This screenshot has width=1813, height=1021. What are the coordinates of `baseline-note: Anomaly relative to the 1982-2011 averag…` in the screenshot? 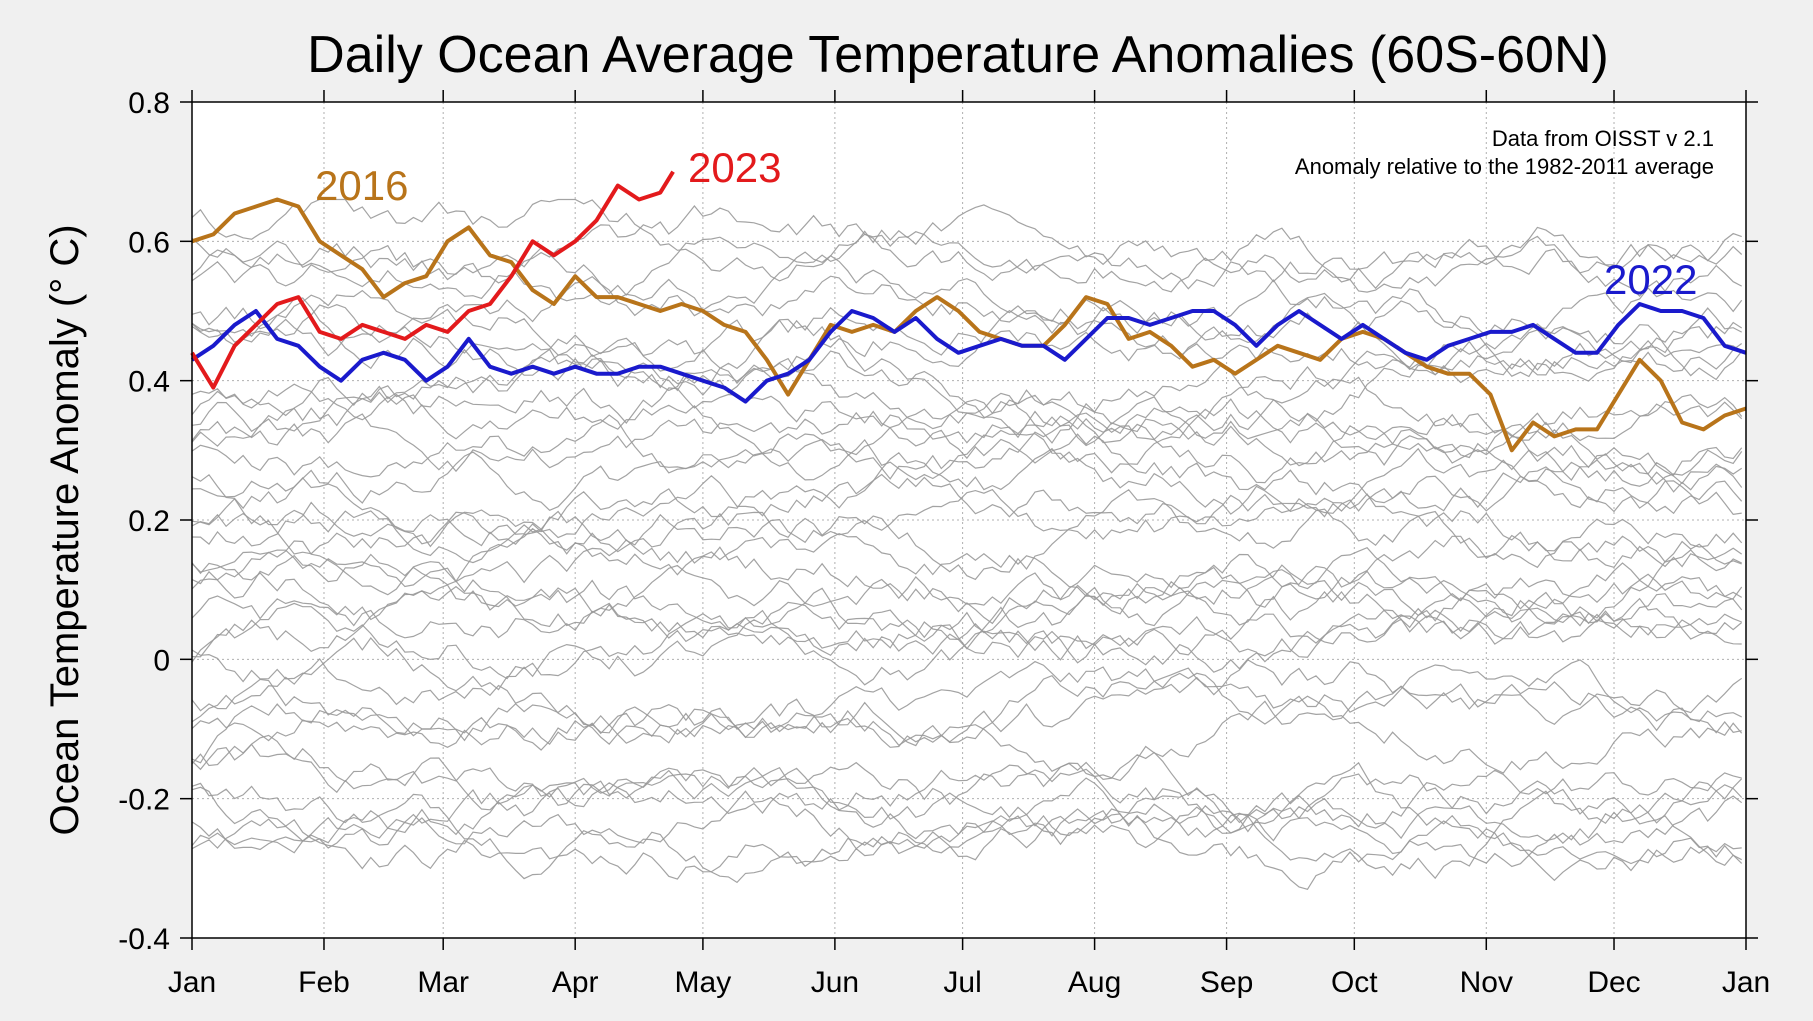 It's located at (1504, 166).